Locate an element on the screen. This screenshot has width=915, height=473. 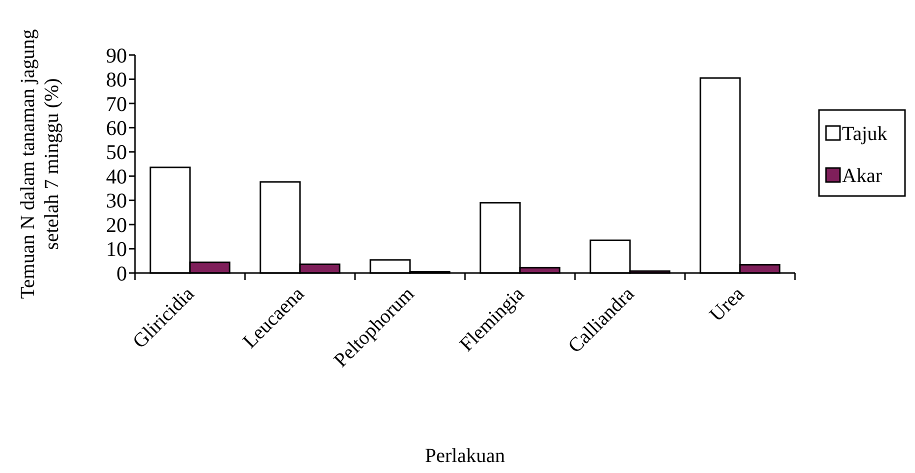
x-tick-label: Urea is located at coordinates (727, 304).